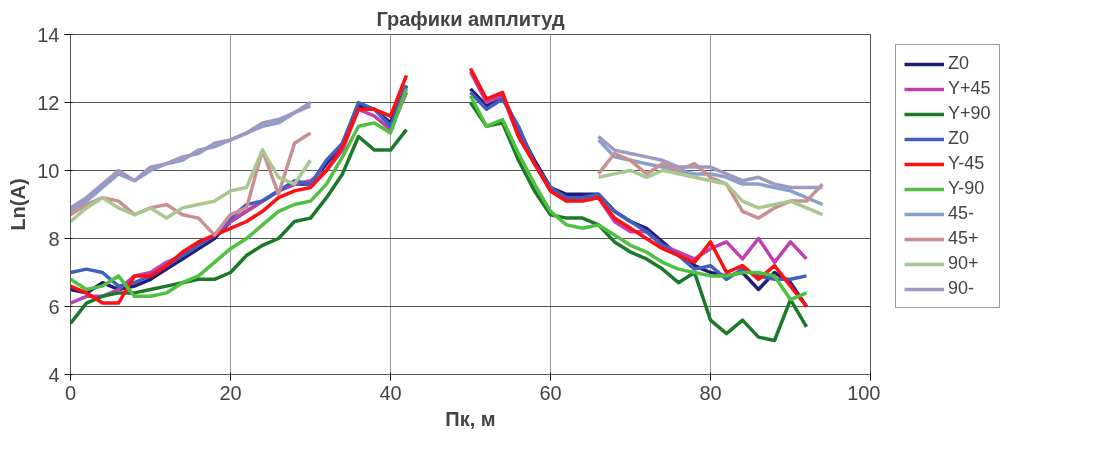 This screenshot has height=466, width=1111. I want to click on legend-label: 90-, so click(961, 288).